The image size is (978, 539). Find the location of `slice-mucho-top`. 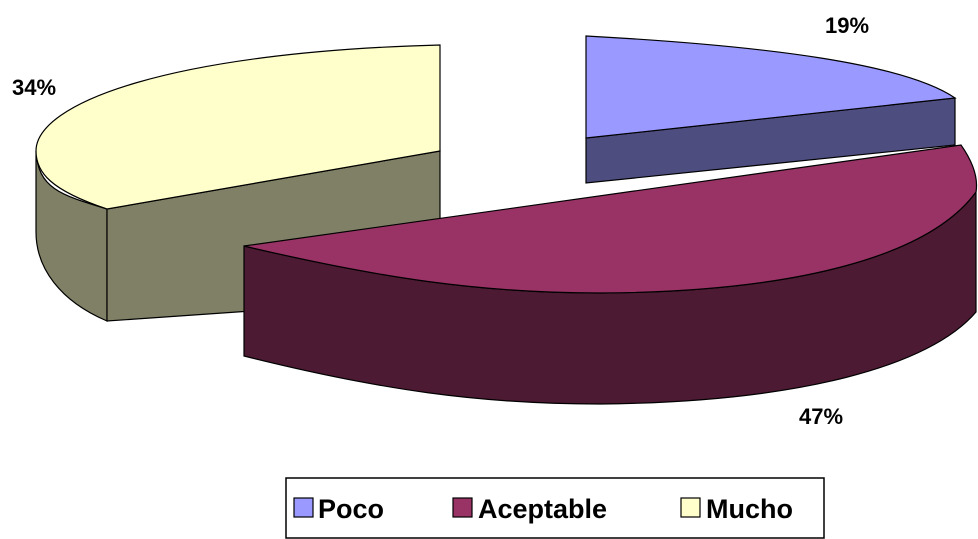

slice-mucho-top is located at coordinates (238, 127).